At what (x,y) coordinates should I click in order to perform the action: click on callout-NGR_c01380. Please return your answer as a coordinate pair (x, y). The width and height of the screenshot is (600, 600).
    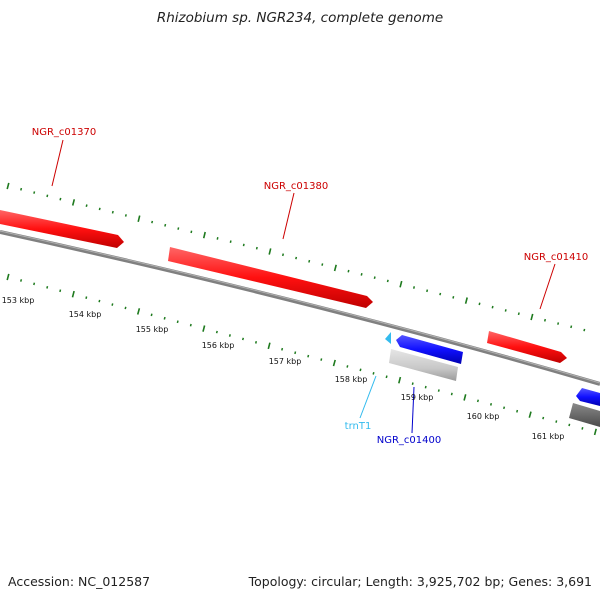
    Looking at the image, I should click on (288, 216).